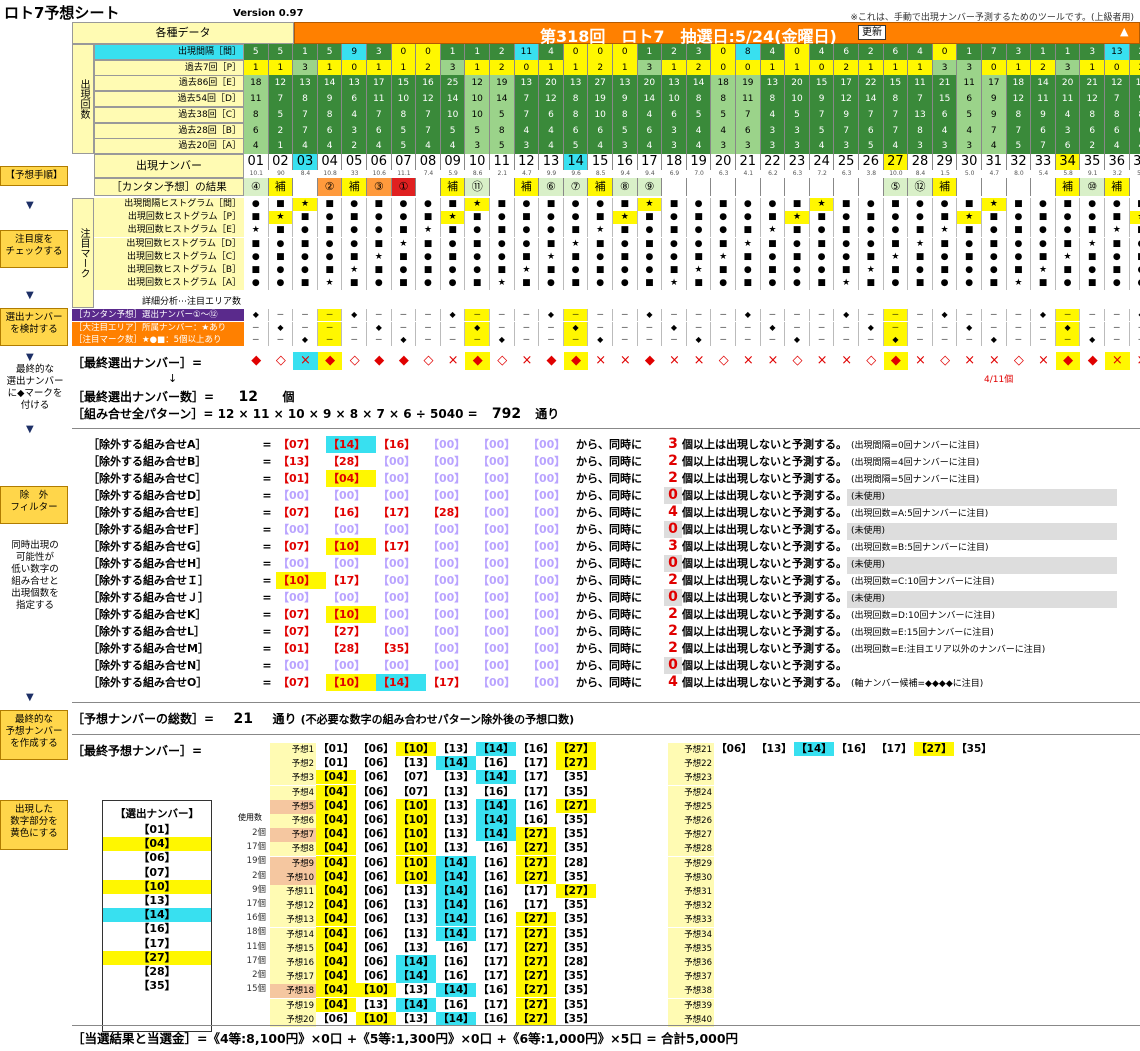  What do you see at coordinates (351, 478) in the screenshot?
I see `exclusion-number: 【04】` at bounding box center [351, 478].